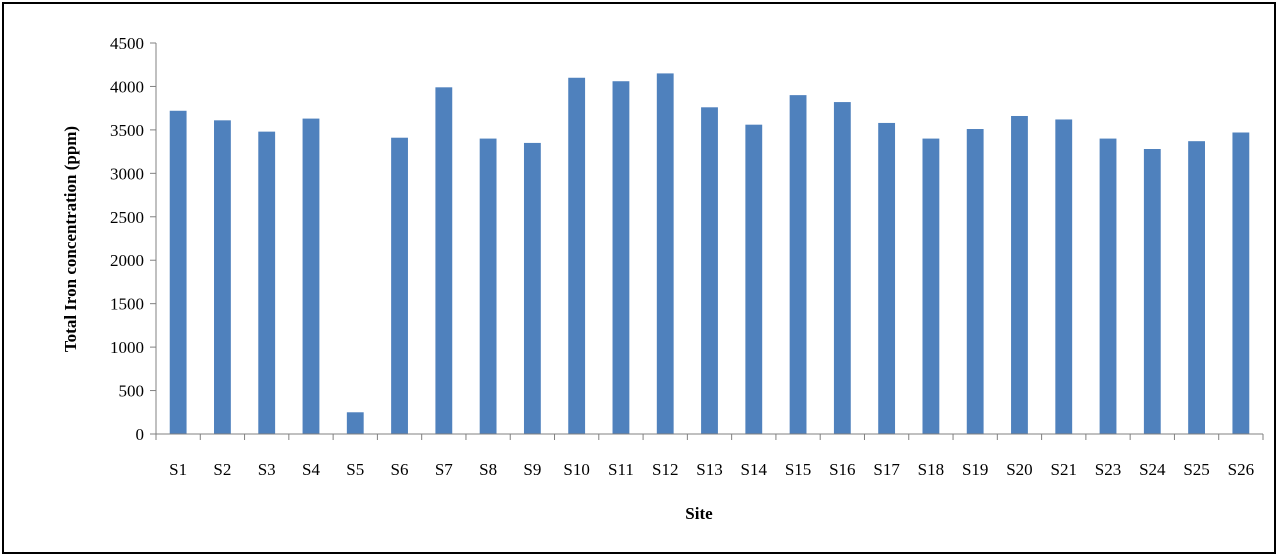  I want to click on x-tick-label: S24, so click(1152, 469).